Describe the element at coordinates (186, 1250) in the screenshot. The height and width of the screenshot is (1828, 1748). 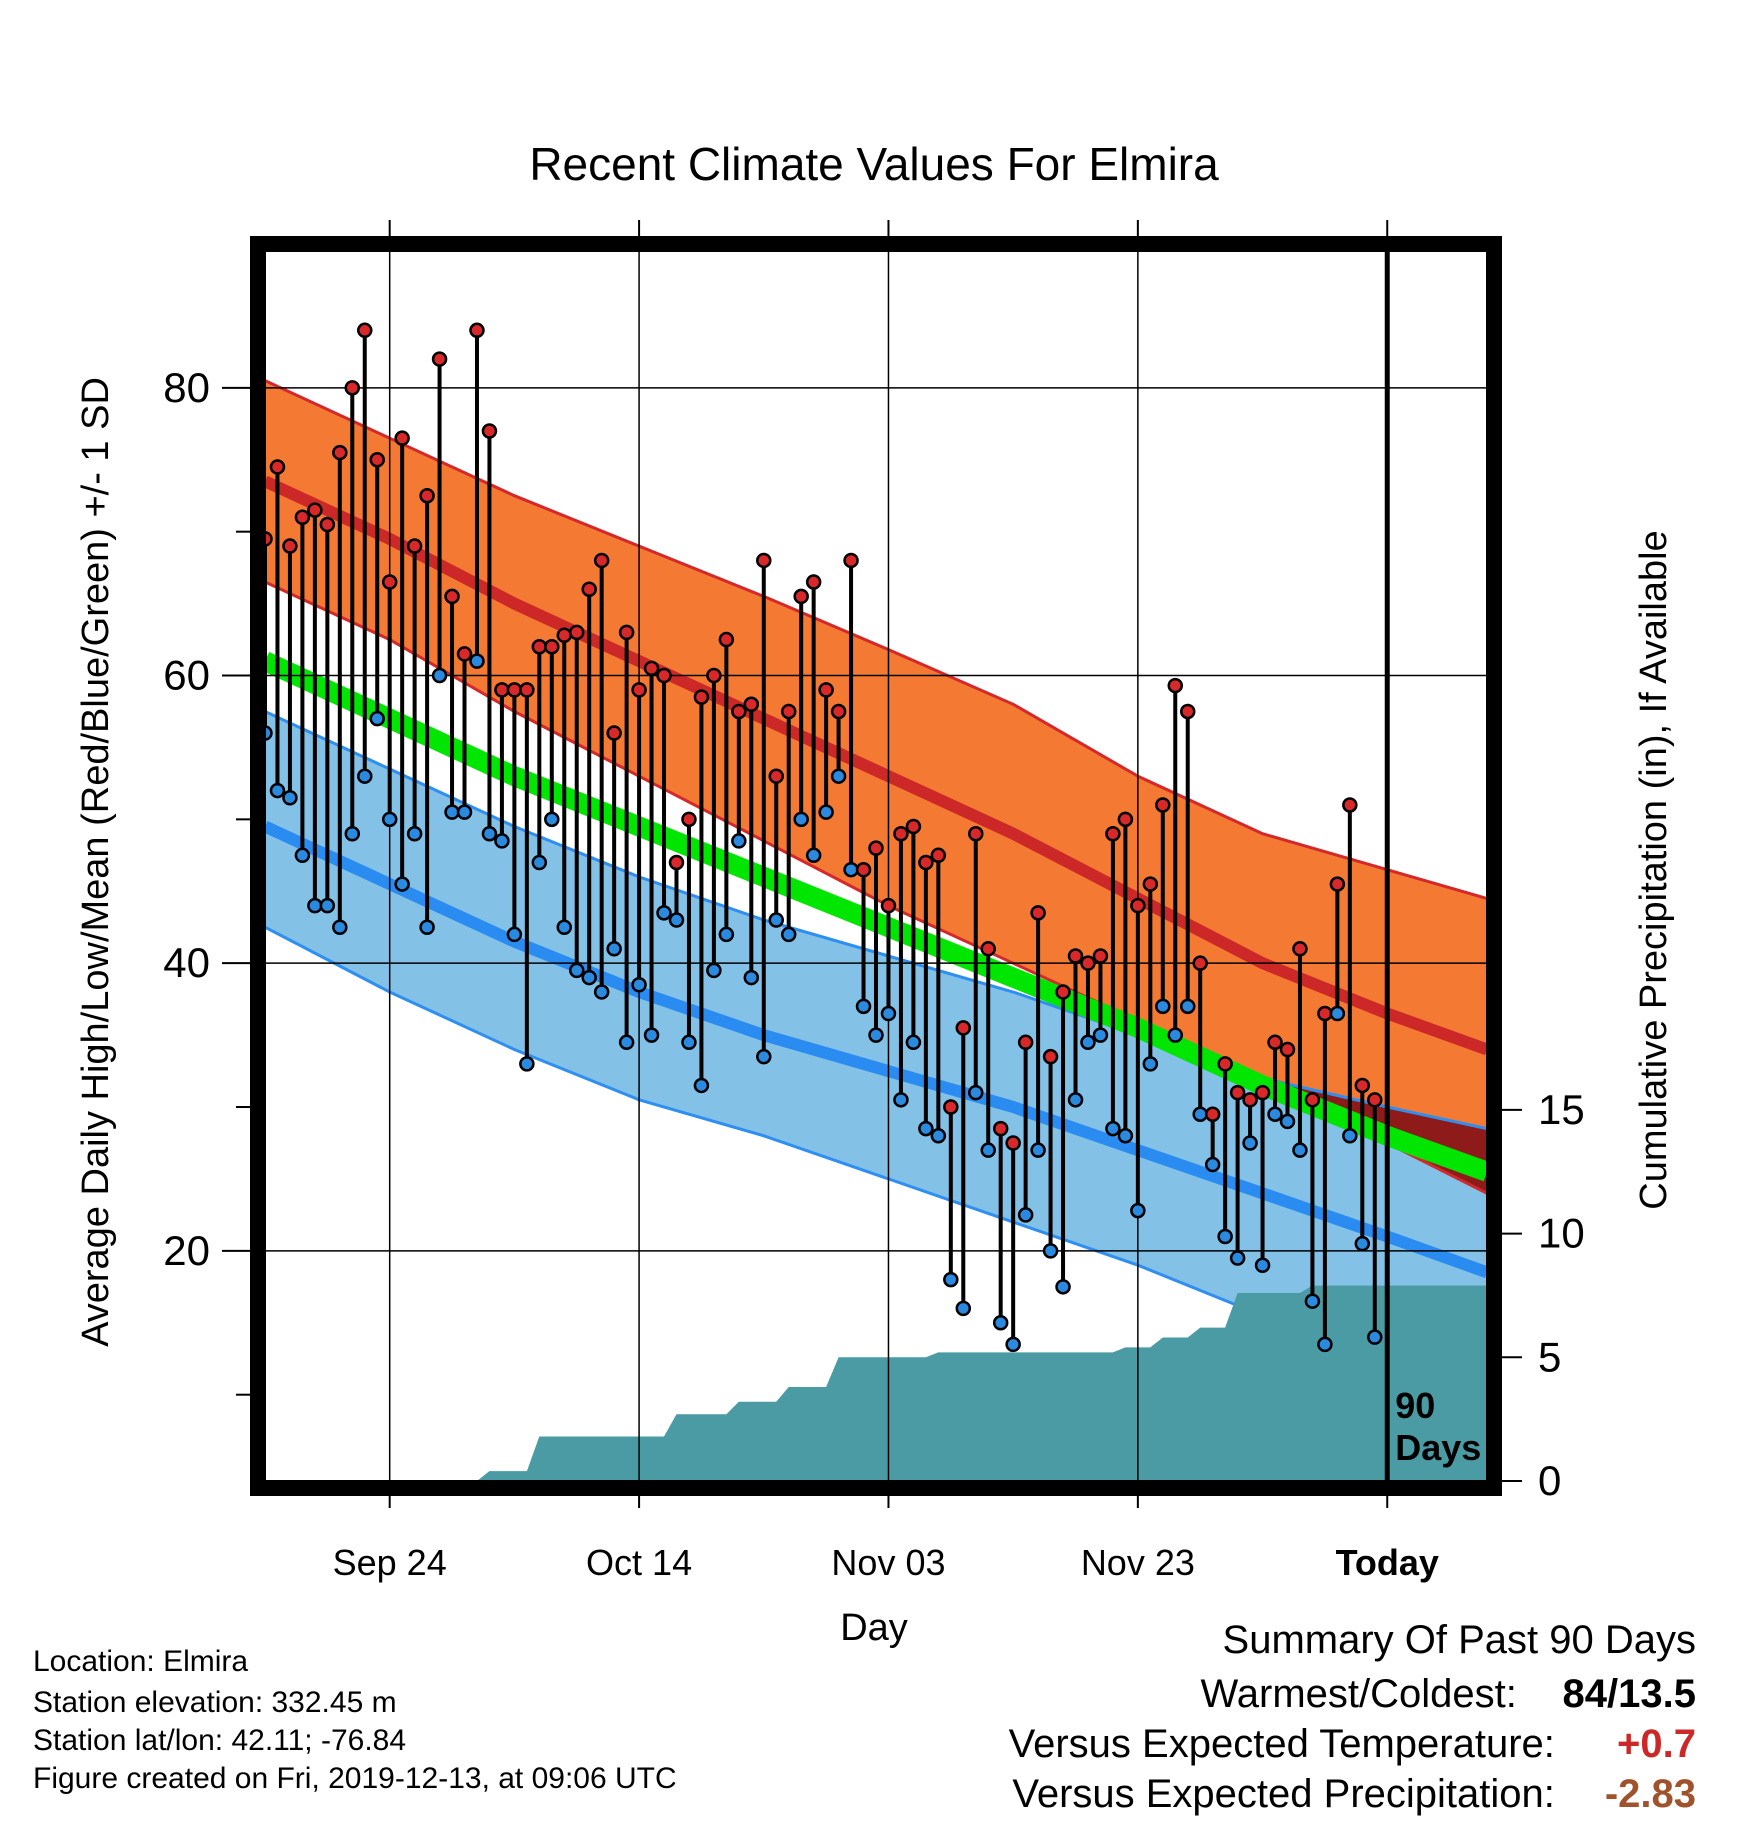
I see `y-left-tick-label: 20` at that location.